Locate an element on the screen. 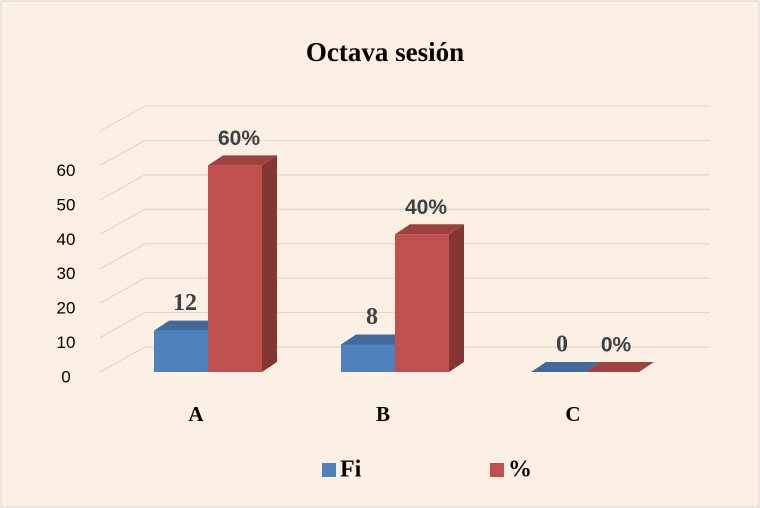 Image resolution: width=760 pixels, height=508 pixels. data-label: 8 is located at coordinates (372, 317).